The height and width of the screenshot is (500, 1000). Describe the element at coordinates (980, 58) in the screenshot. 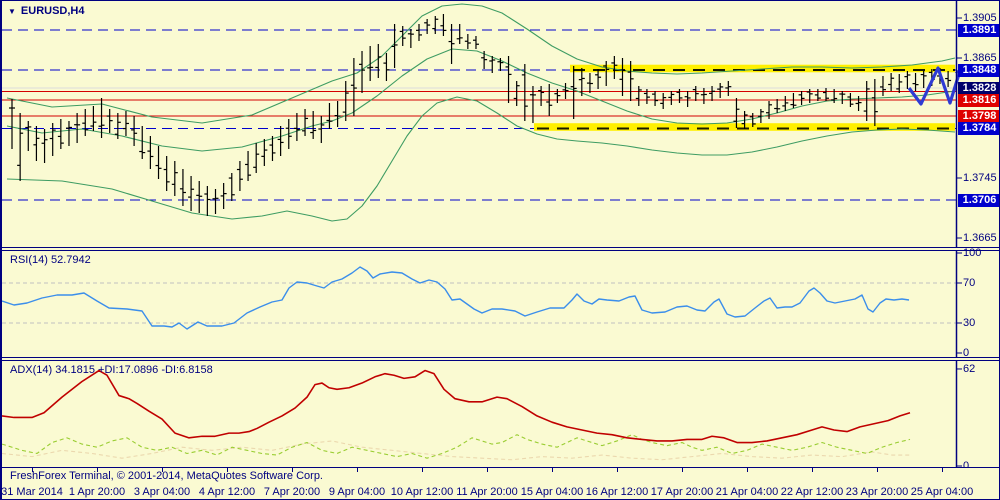

I see `price-tick-label: 1.3865` at that location.